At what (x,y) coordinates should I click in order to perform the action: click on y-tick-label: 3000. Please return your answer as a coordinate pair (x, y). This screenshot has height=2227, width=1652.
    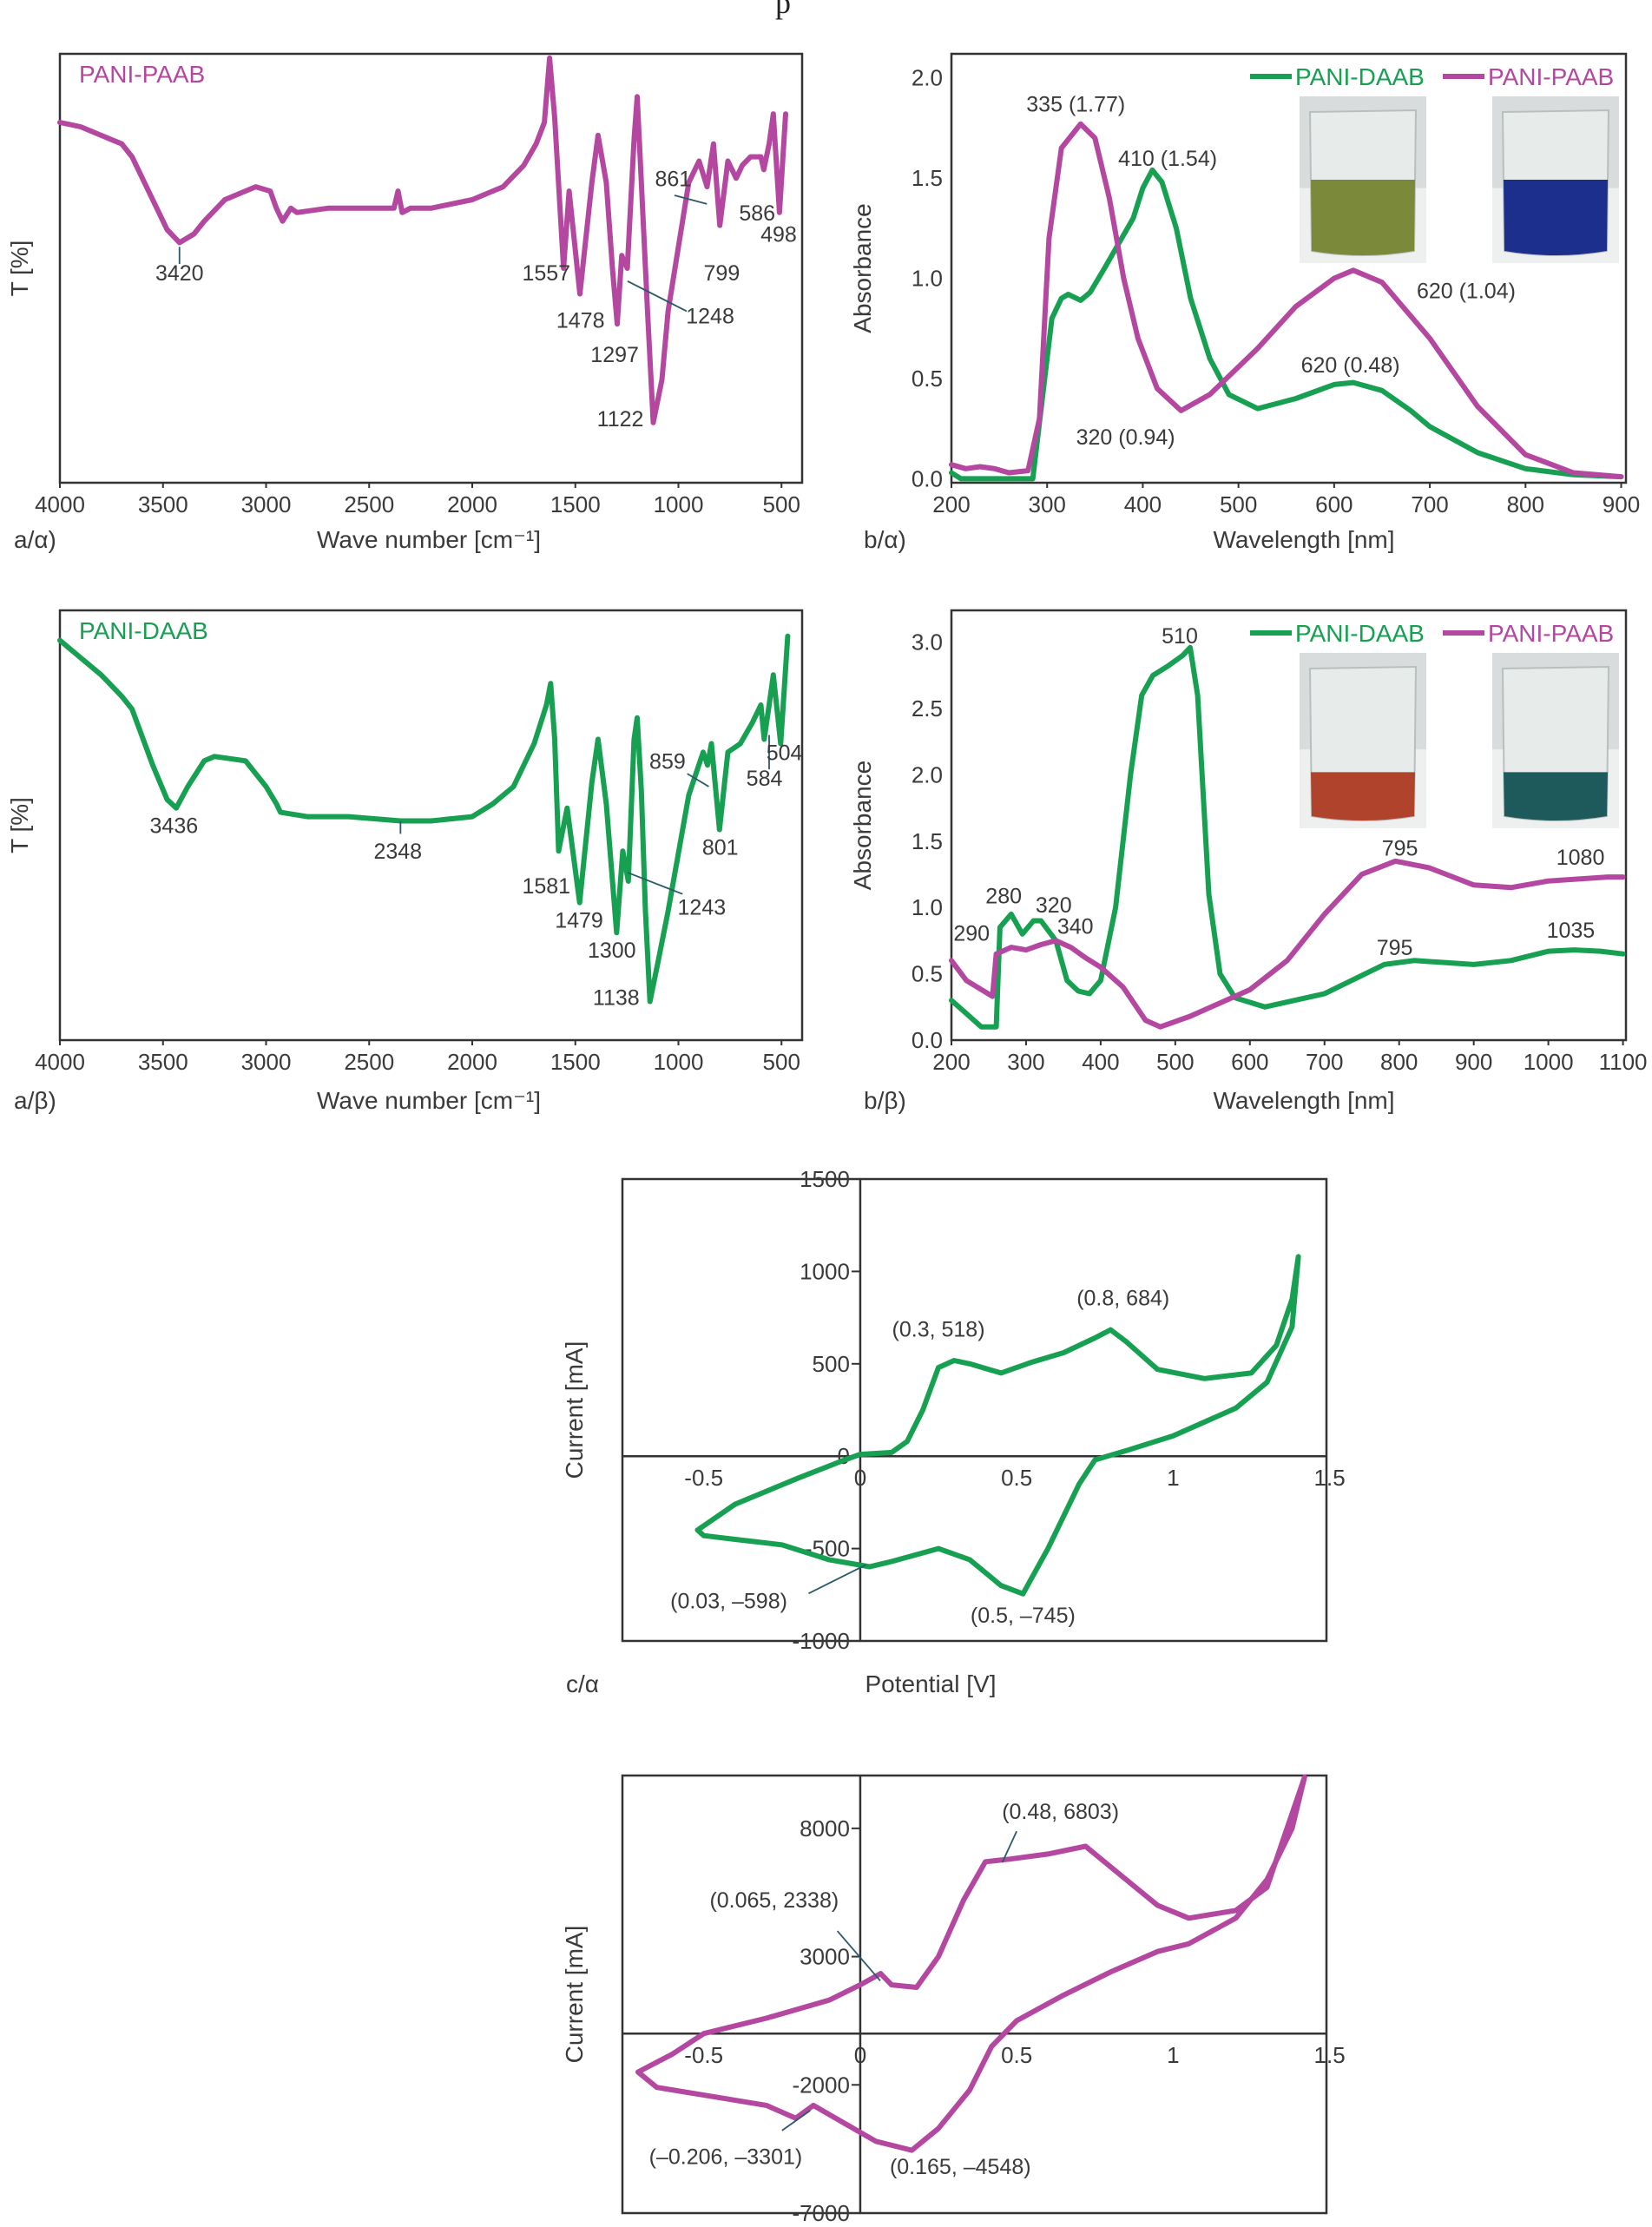
    Looking at the image, I should click on (825, 1957).